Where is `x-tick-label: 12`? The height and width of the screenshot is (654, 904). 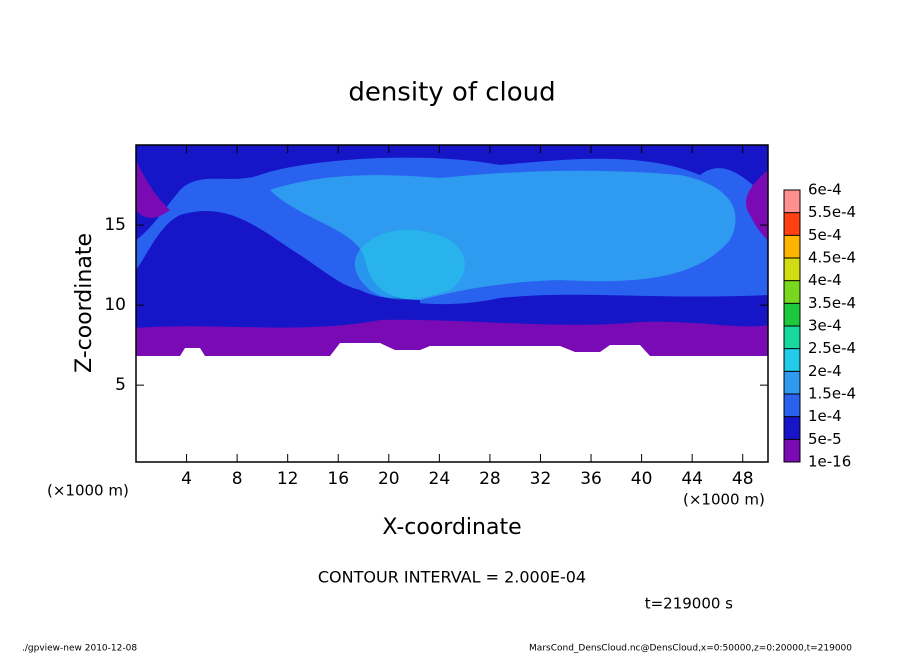 x-tick-label: 12 is located at coordinates (288, 479).